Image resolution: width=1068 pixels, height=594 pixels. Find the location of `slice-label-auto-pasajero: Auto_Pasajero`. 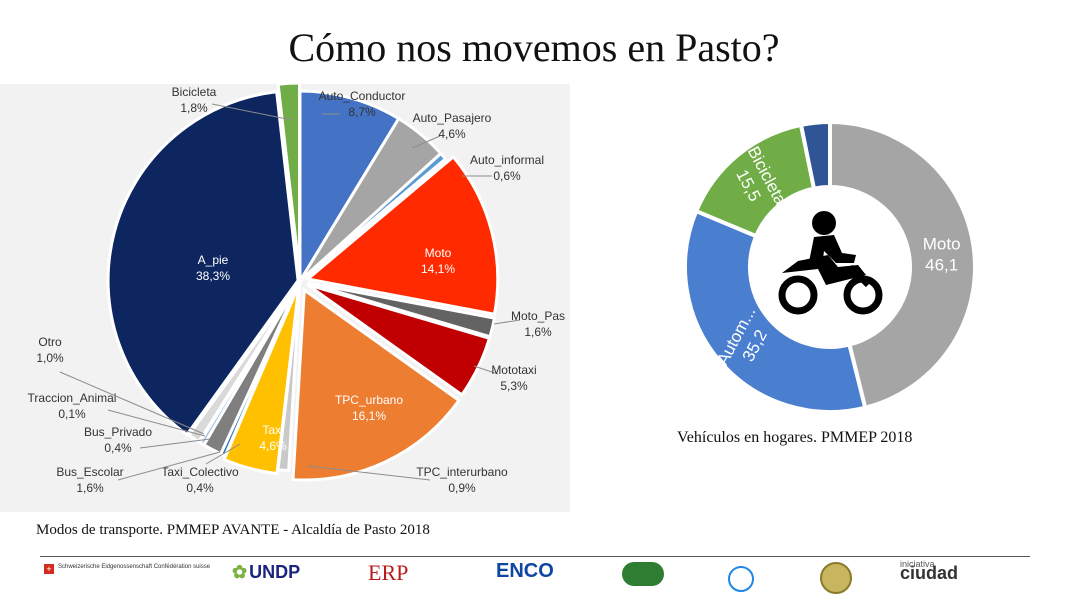

slice-label-auto-pasajero: Auto_Pasajero is located at coordinates (452, 118).